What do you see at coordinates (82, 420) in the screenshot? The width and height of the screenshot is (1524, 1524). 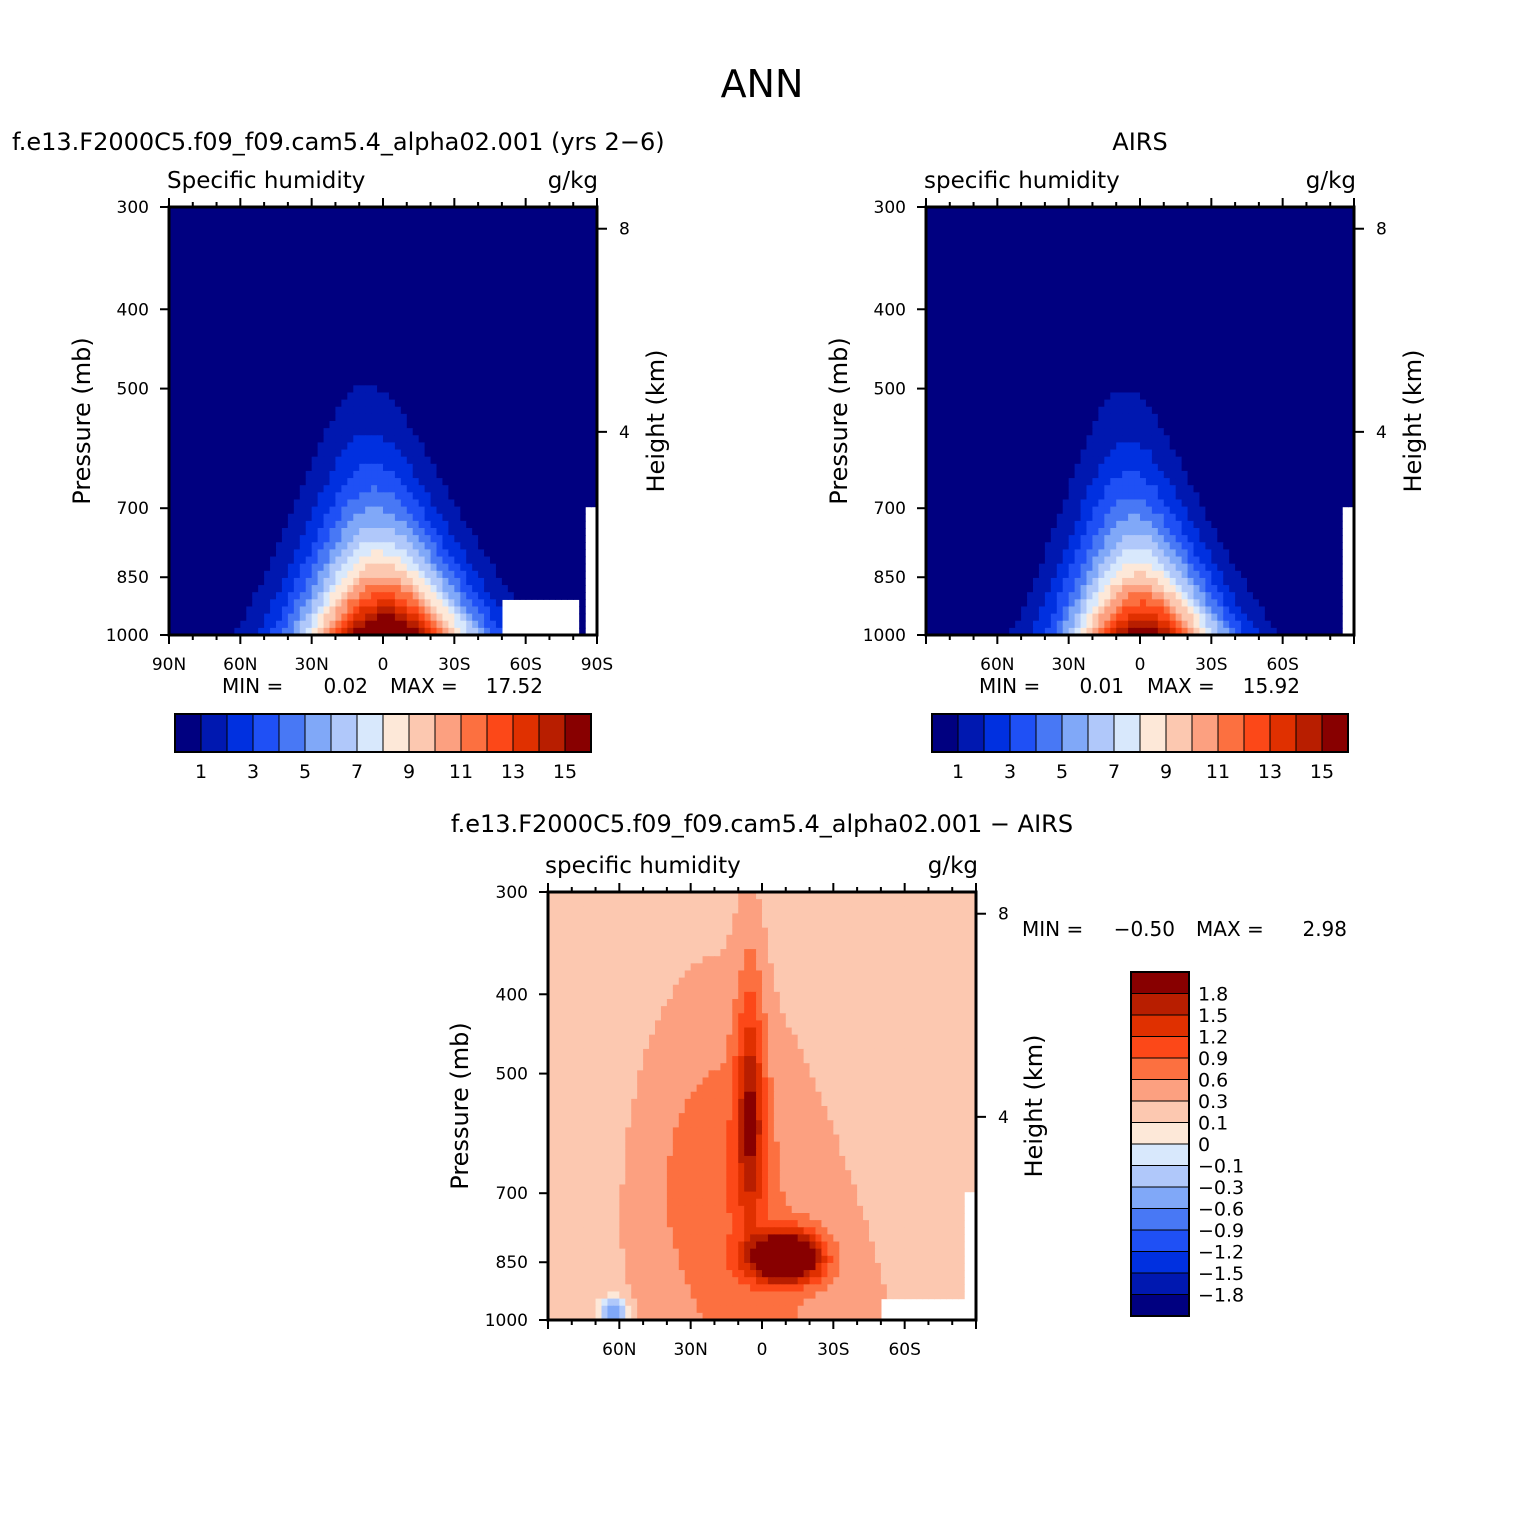 I see `y-axis-label: Pressure (mb)` at bounding box center [82, 420].